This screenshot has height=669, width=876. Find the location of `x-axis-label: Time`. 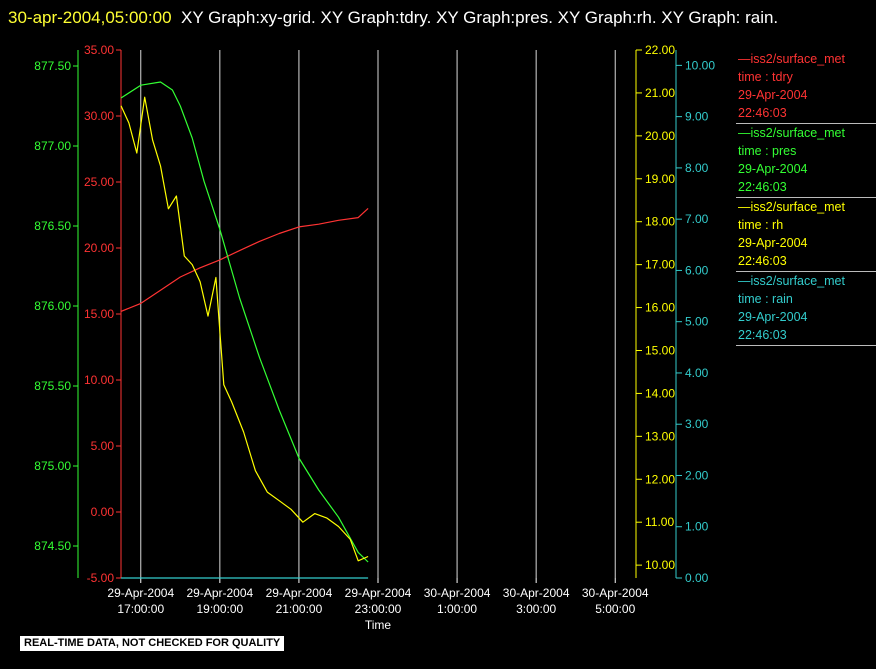

x-axis-label: Time is located at coordinates (378, 625).